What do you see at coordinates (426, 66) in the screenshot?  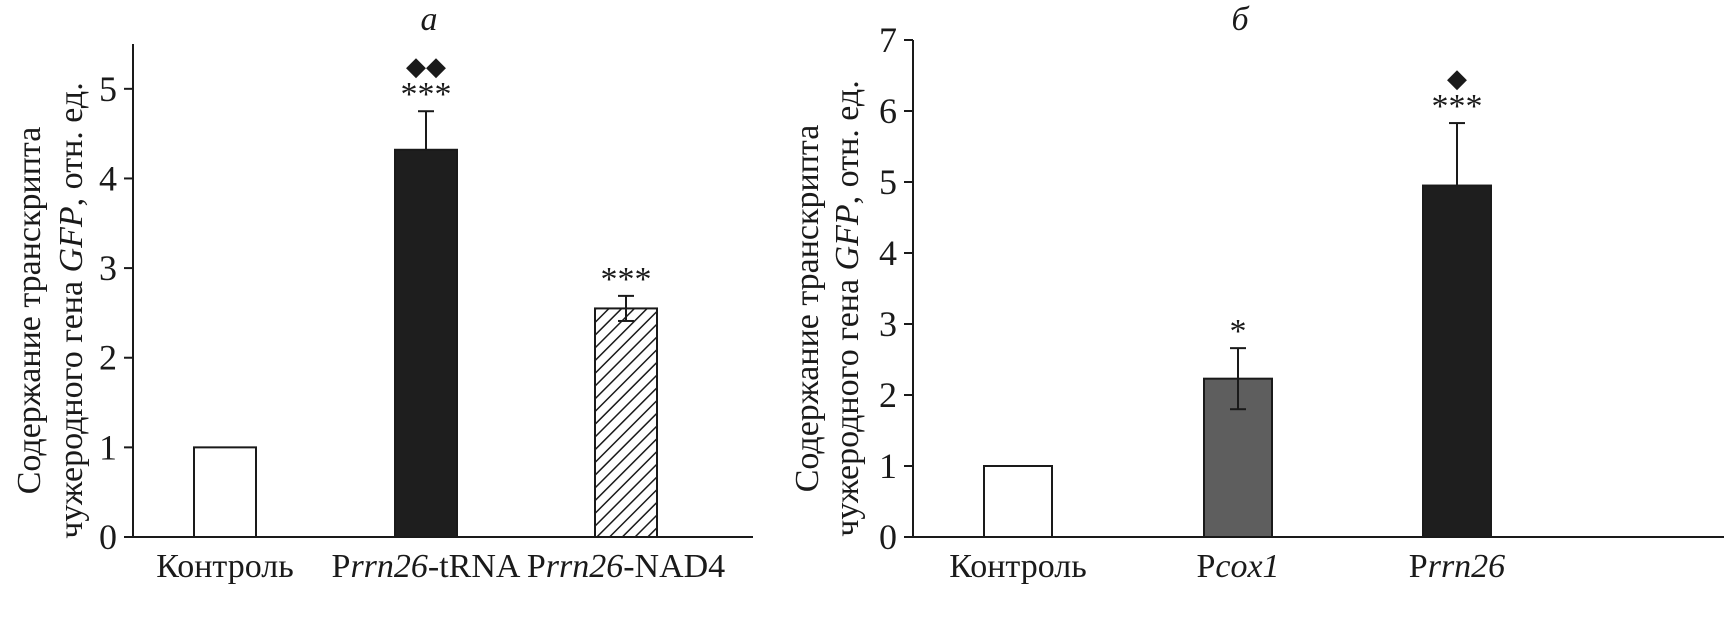 I see `diamond-marker: ◆◆` at bounding box center [426, 66].